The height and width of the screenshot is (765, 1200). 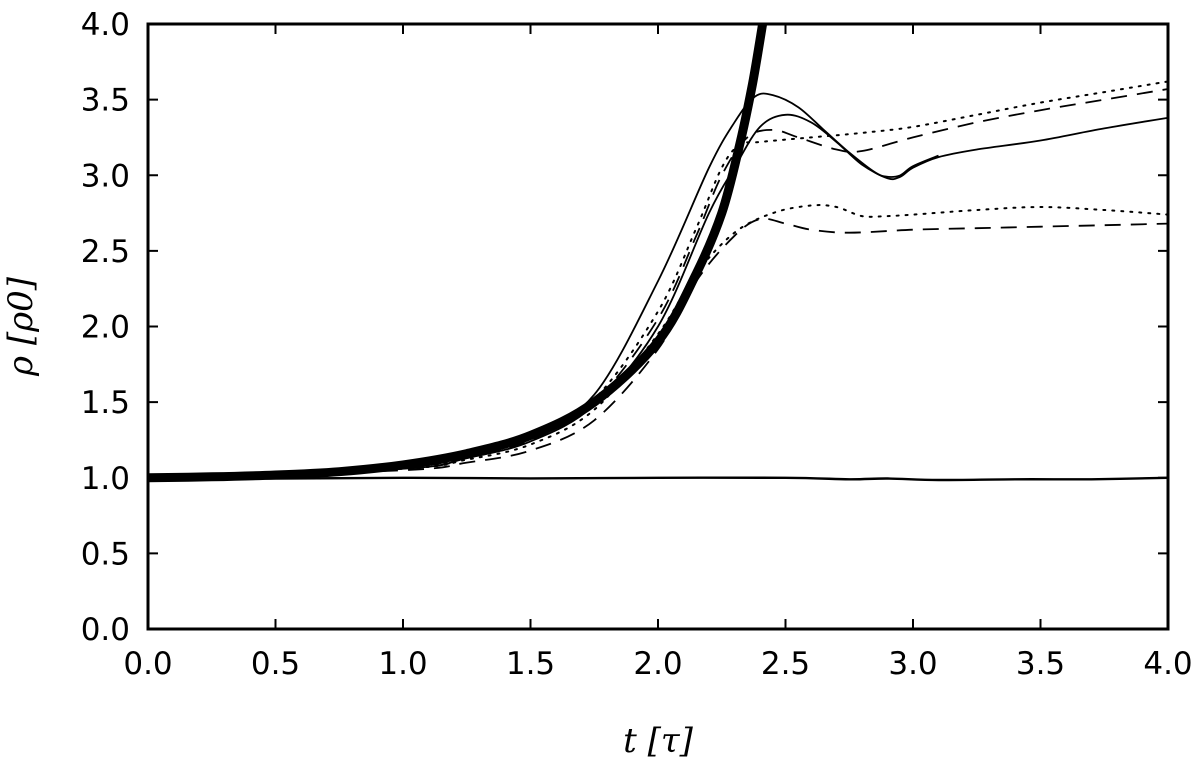 What do you see at coordinates (658, 741) in the screenshot?
I see `x-axis-title: t [τ]` at bounding box center [658, 741].